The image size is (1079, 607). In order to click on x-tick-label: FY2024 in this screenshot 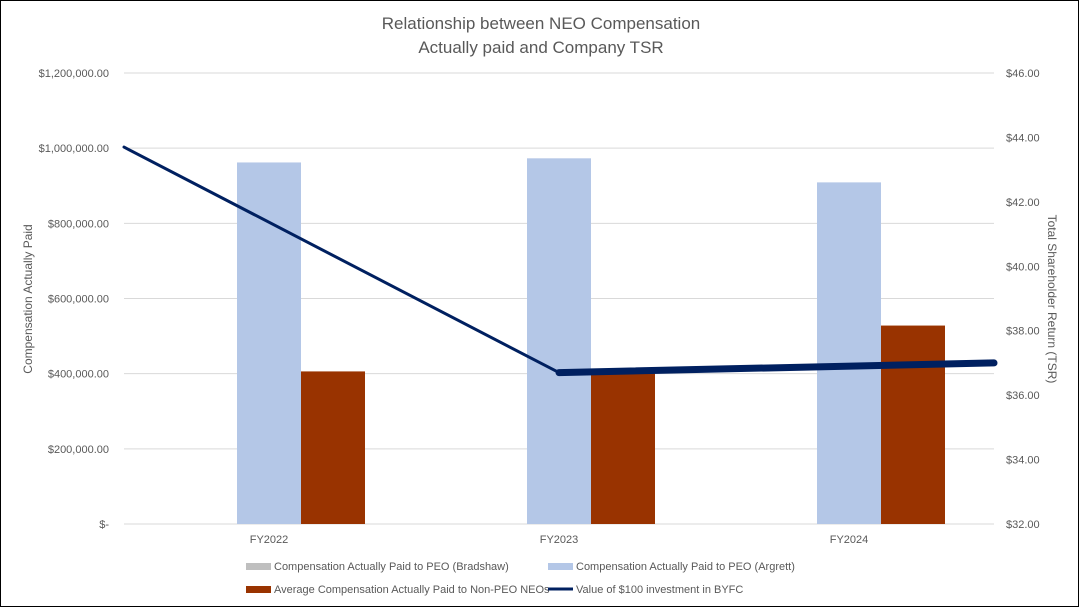, I will do `click(849, 540)`.